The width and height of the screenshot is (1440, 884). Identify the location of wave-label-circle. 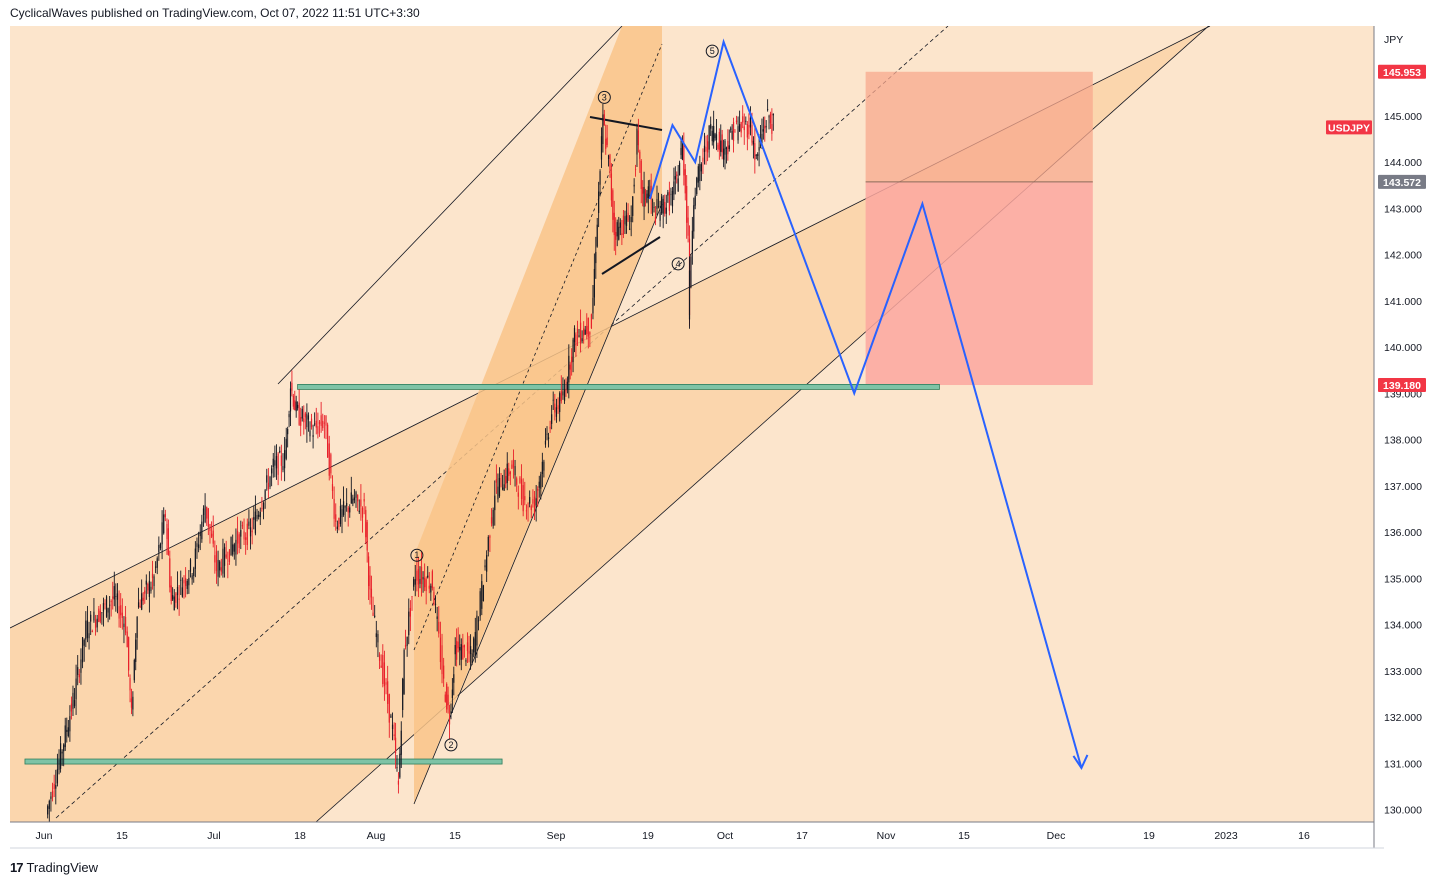
(604, 97).